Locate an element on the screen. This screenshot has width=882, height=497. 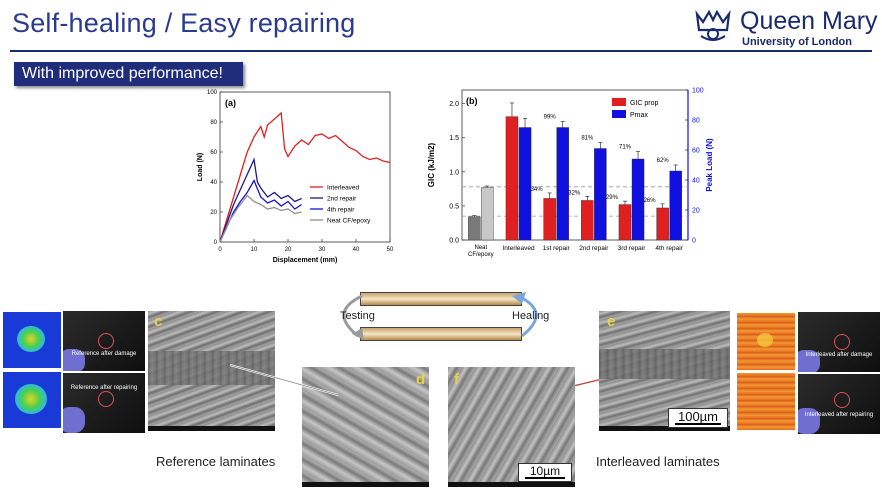
scale-bar-e-label: 100µm is located at coordinates (697, 416).